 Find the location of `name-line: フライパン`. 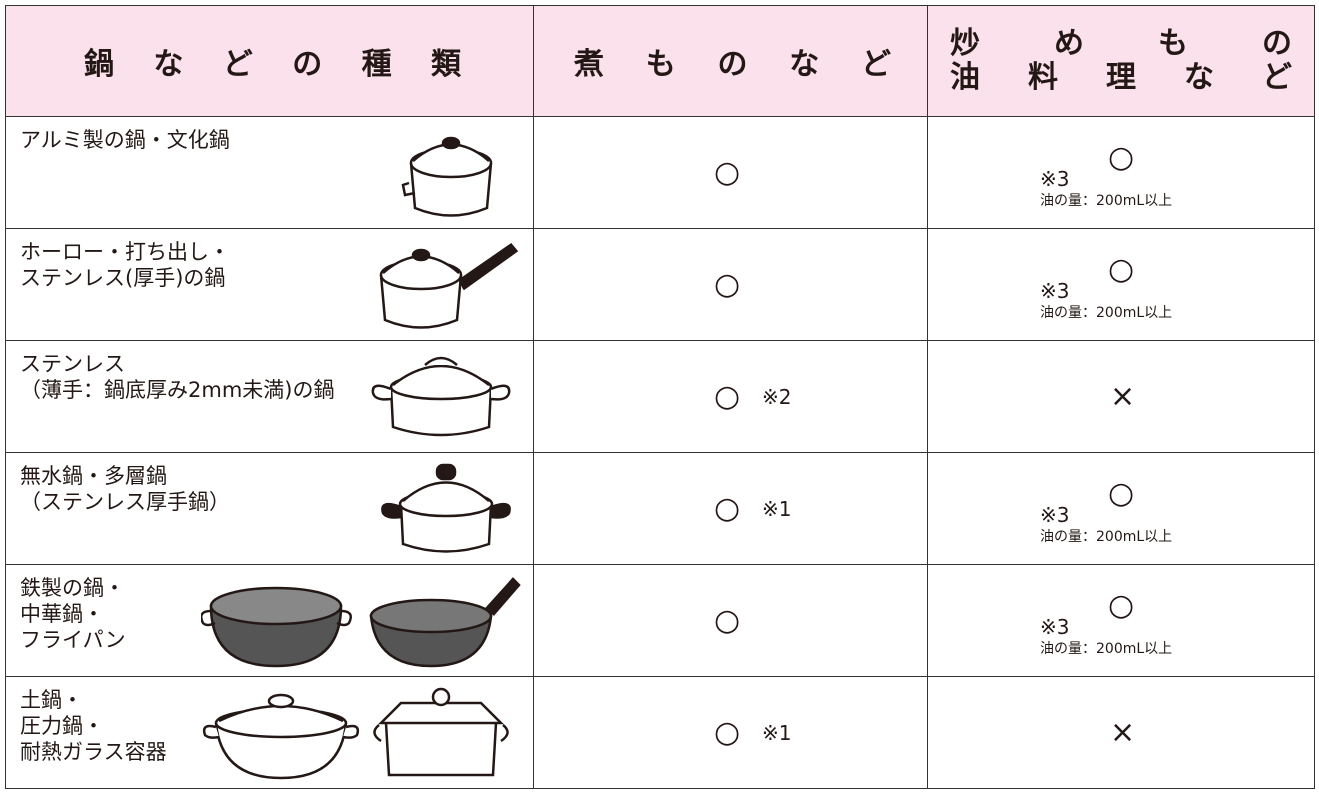

name-line: フライパン is located at coordinates (73, 640).